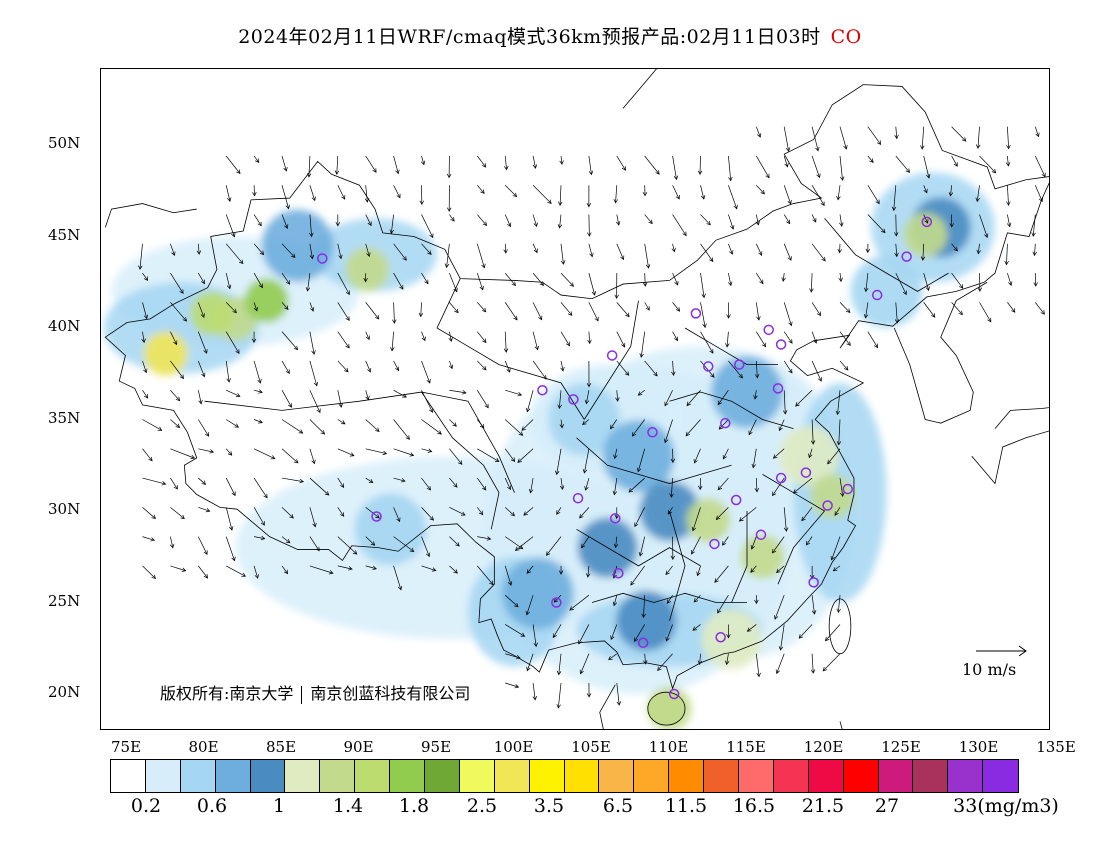 The width and height of the screenshot is (1100, 850). I want to click on lon-label: 85E, so click(281, 747).